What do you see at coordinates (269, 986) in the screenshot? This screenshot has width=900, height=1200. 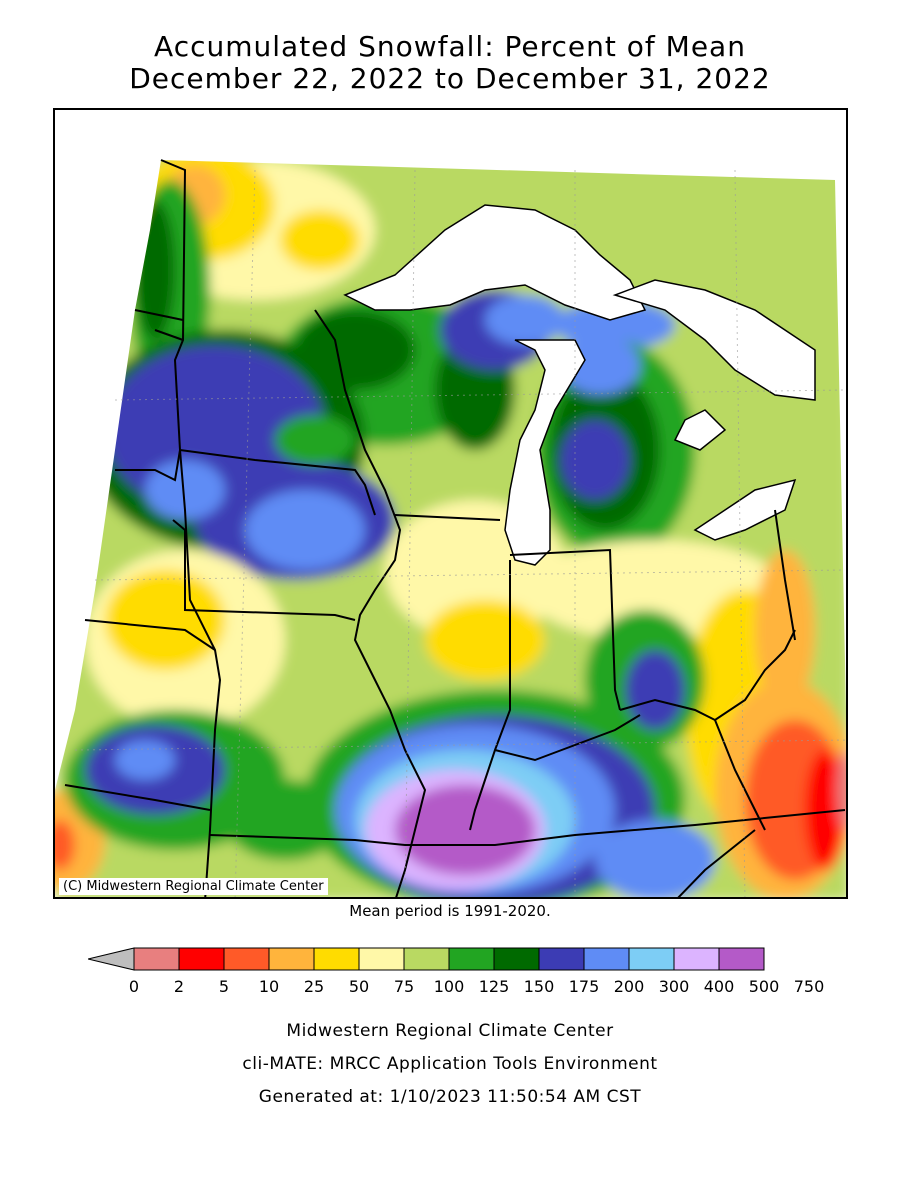 I see `legend-label-10: 10` at bounding box center [269, 986].